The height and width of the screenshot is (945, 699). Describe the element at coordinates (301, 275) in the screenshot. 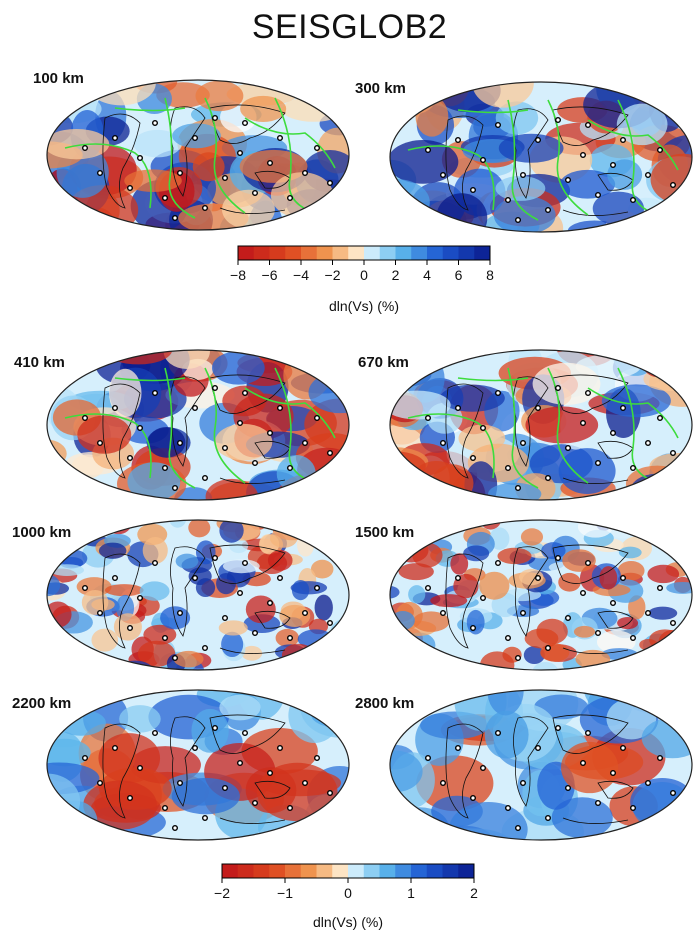

I see `colorbar-tick-label: −4` at that location.